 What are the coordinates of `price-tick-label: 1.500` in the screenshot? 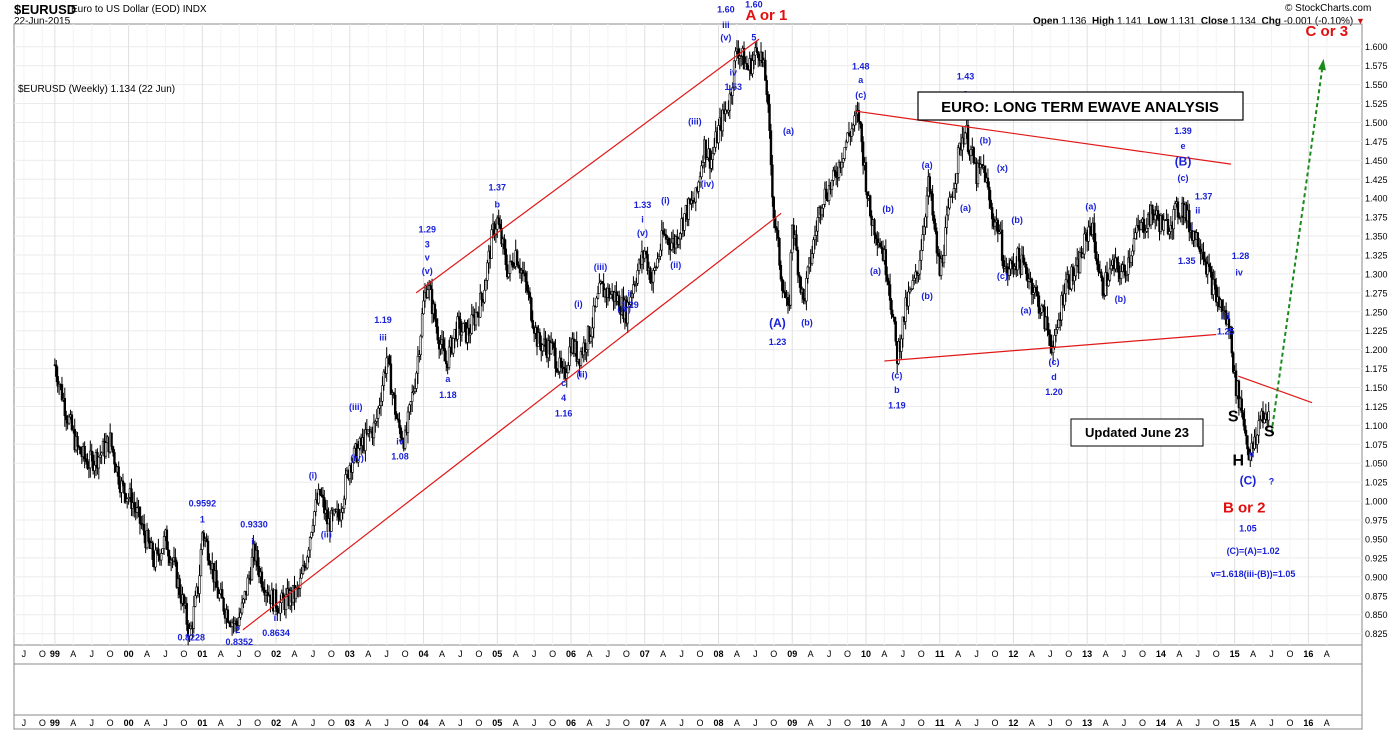 It's located at (1376, 123).